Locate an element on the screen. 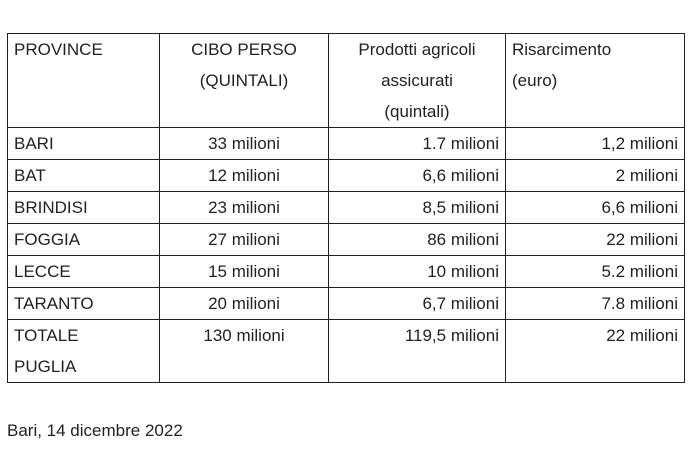 Image resolution: width=698 pixels, height=455 pixels. cell-province: FOGGIA is located at coordinates (83, 239).